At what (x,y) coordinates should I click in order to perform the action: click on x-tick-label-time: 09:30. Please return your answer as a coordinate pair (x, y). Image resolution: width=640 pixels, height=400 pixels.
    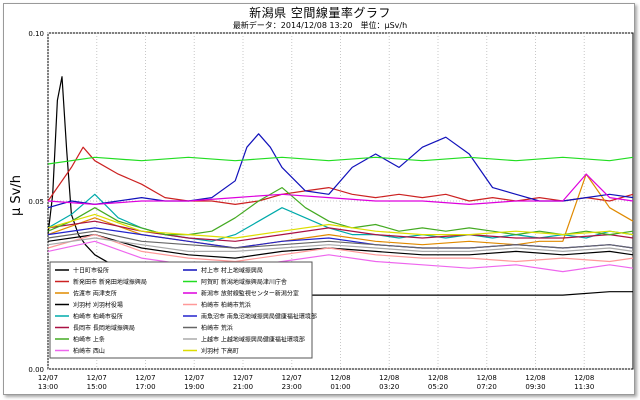
    Looking at the image, I should click on (535, 387).